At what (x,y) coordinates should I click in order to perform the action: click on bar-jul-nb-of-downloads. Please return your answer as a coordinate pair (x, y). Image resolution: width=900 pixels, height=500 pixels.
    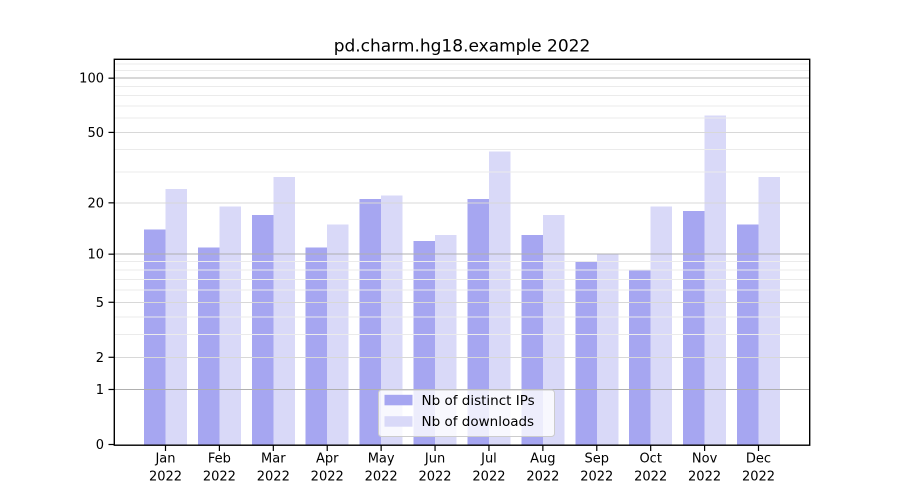
    Looking at the image, I should click on (499, 298).